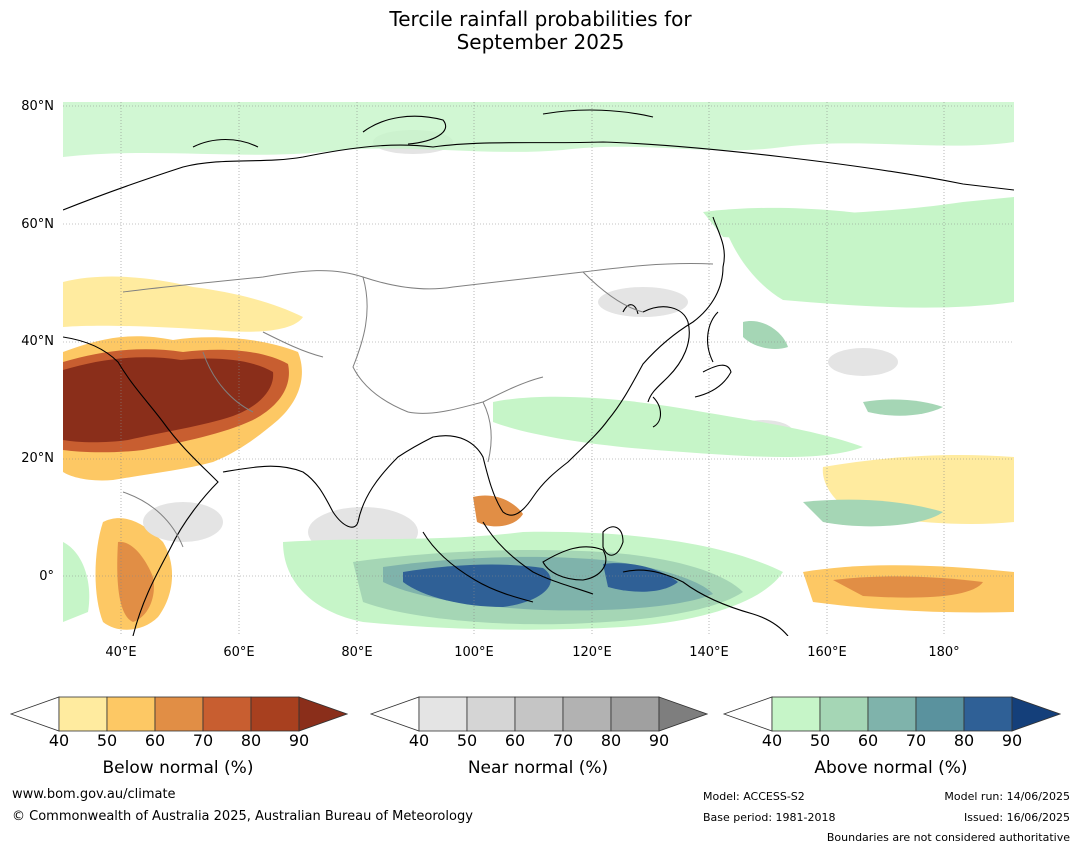 The width and height of the screenshot is (1081, 850). Describe the element at coordinates (538, 741) in the screenshot. I see `near-normal-legend: 40 50 60 70 80 90 Near normal (%)` at that location.